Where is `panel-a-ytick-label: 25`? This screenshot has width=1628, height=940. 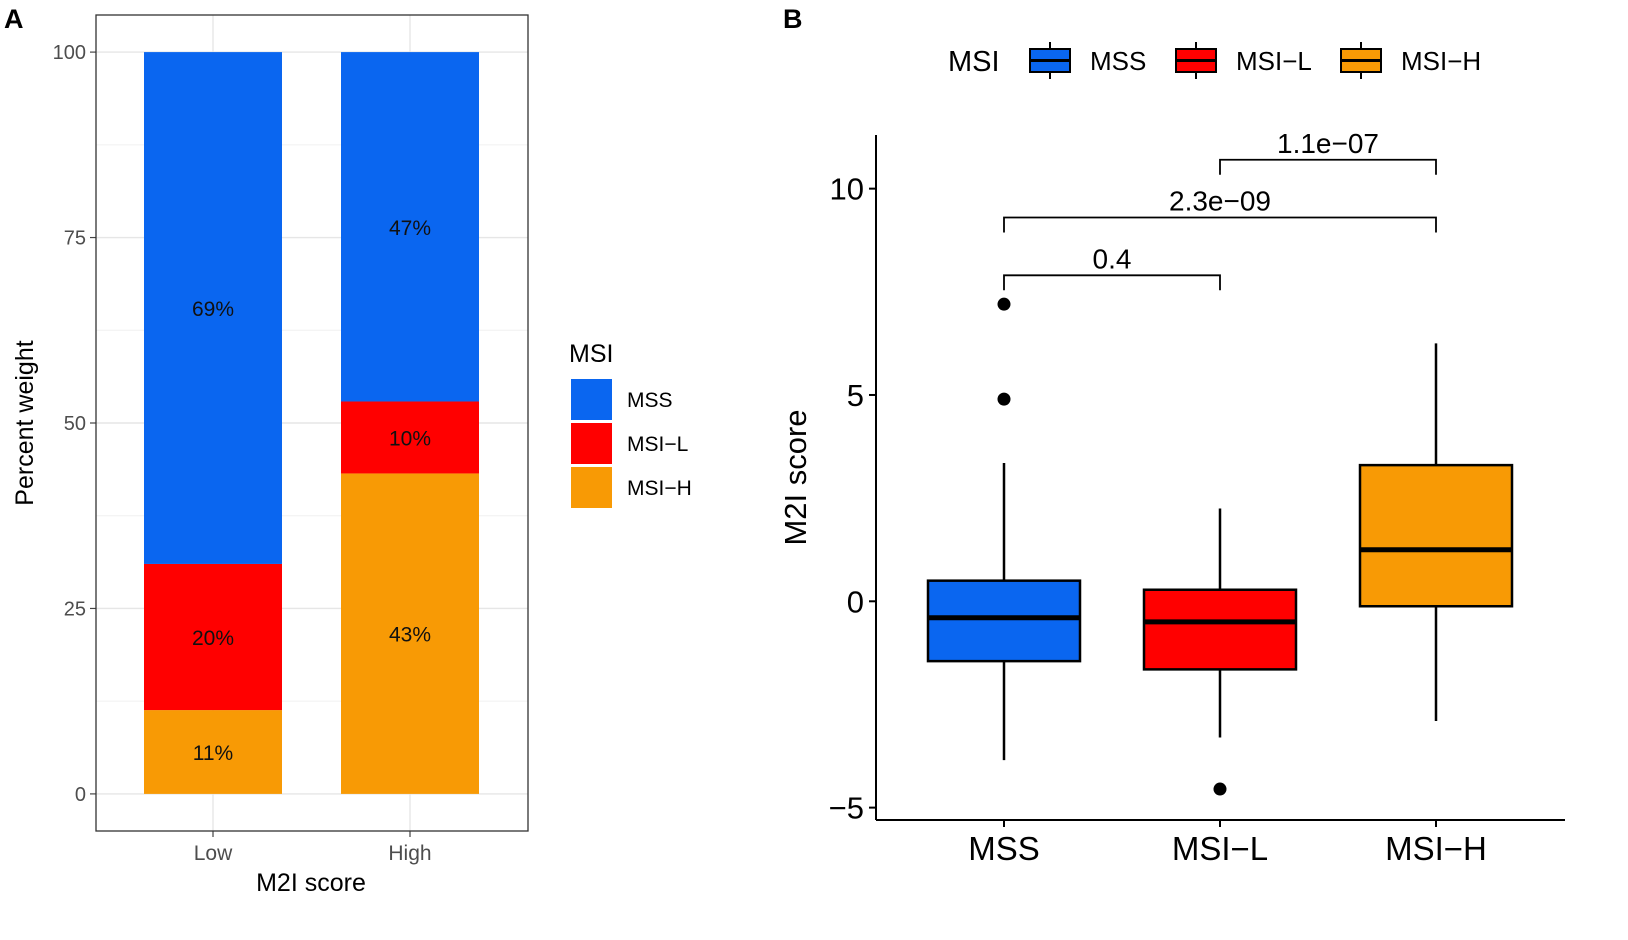
panel-a-ytick-label: 25 is located at coordinates (75, 609).